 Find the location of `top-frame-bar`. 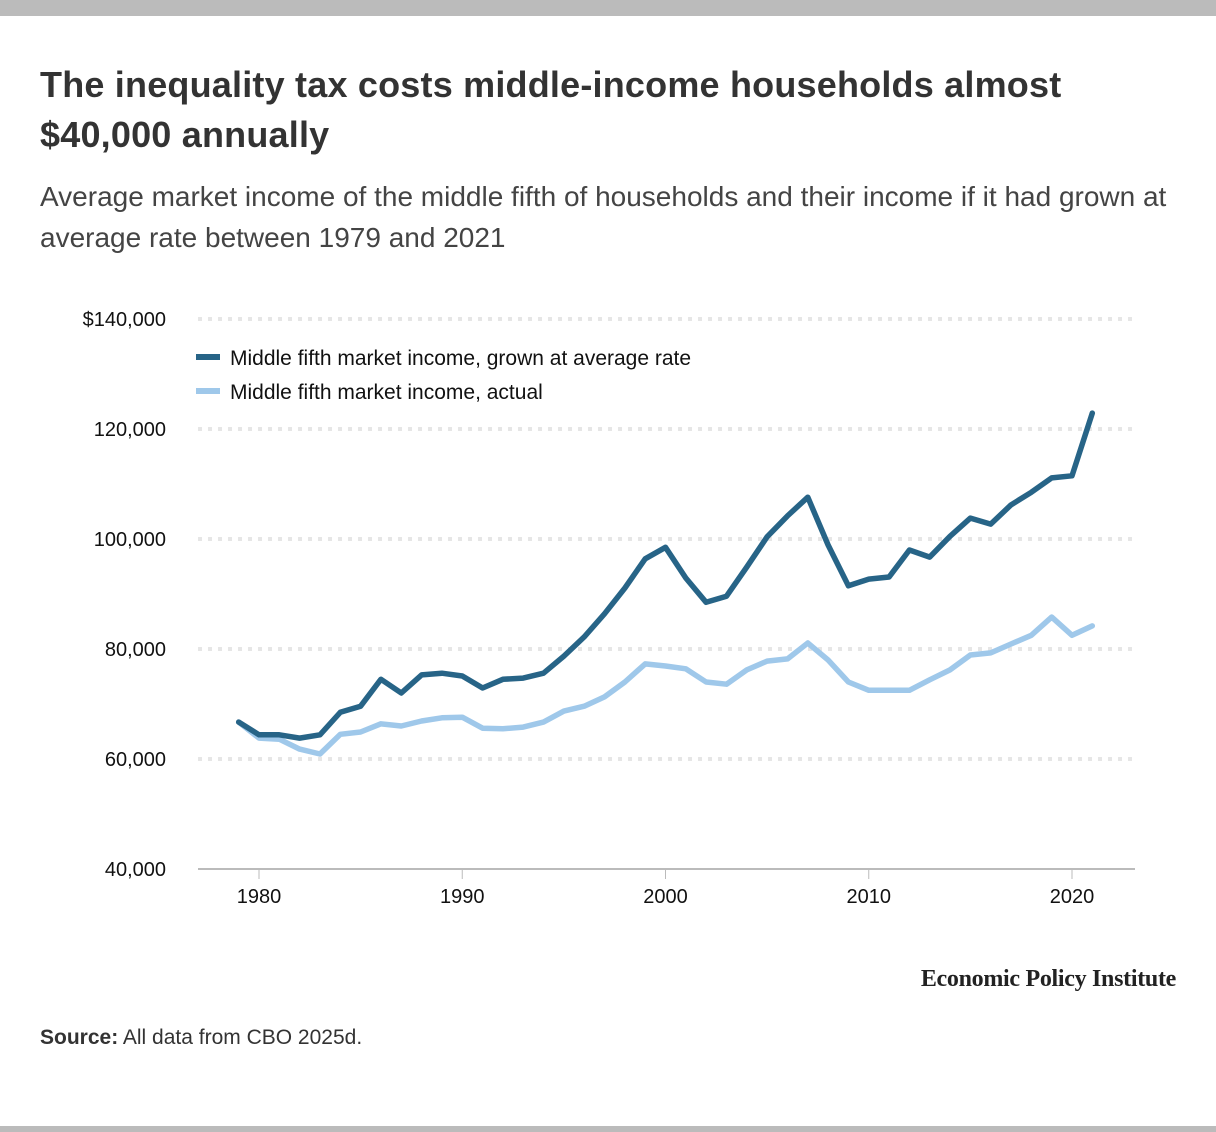

top-frame-bar is located at coordinates (608, 8).